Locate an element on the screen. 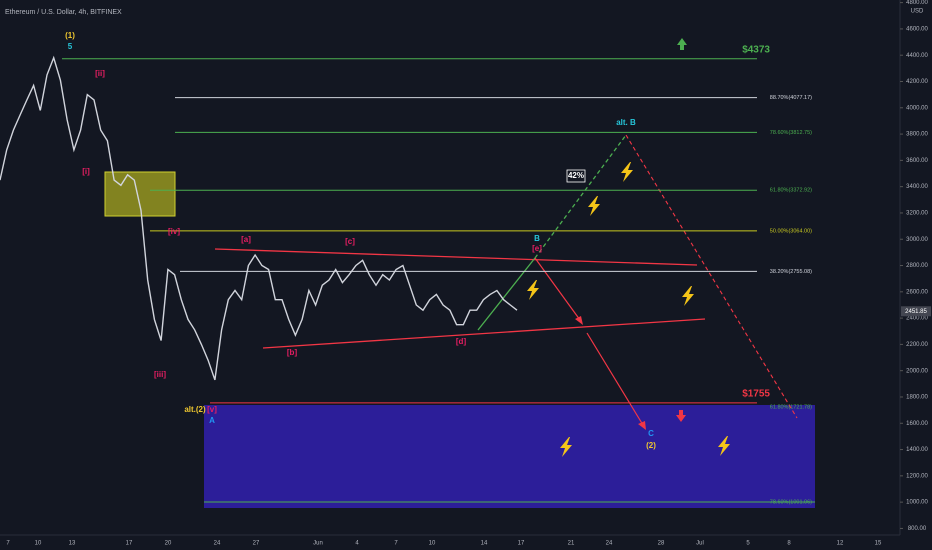 This screenshot has width=932, height=550. y-tick-label: 4600.00 is located at coordinates (917, 29).